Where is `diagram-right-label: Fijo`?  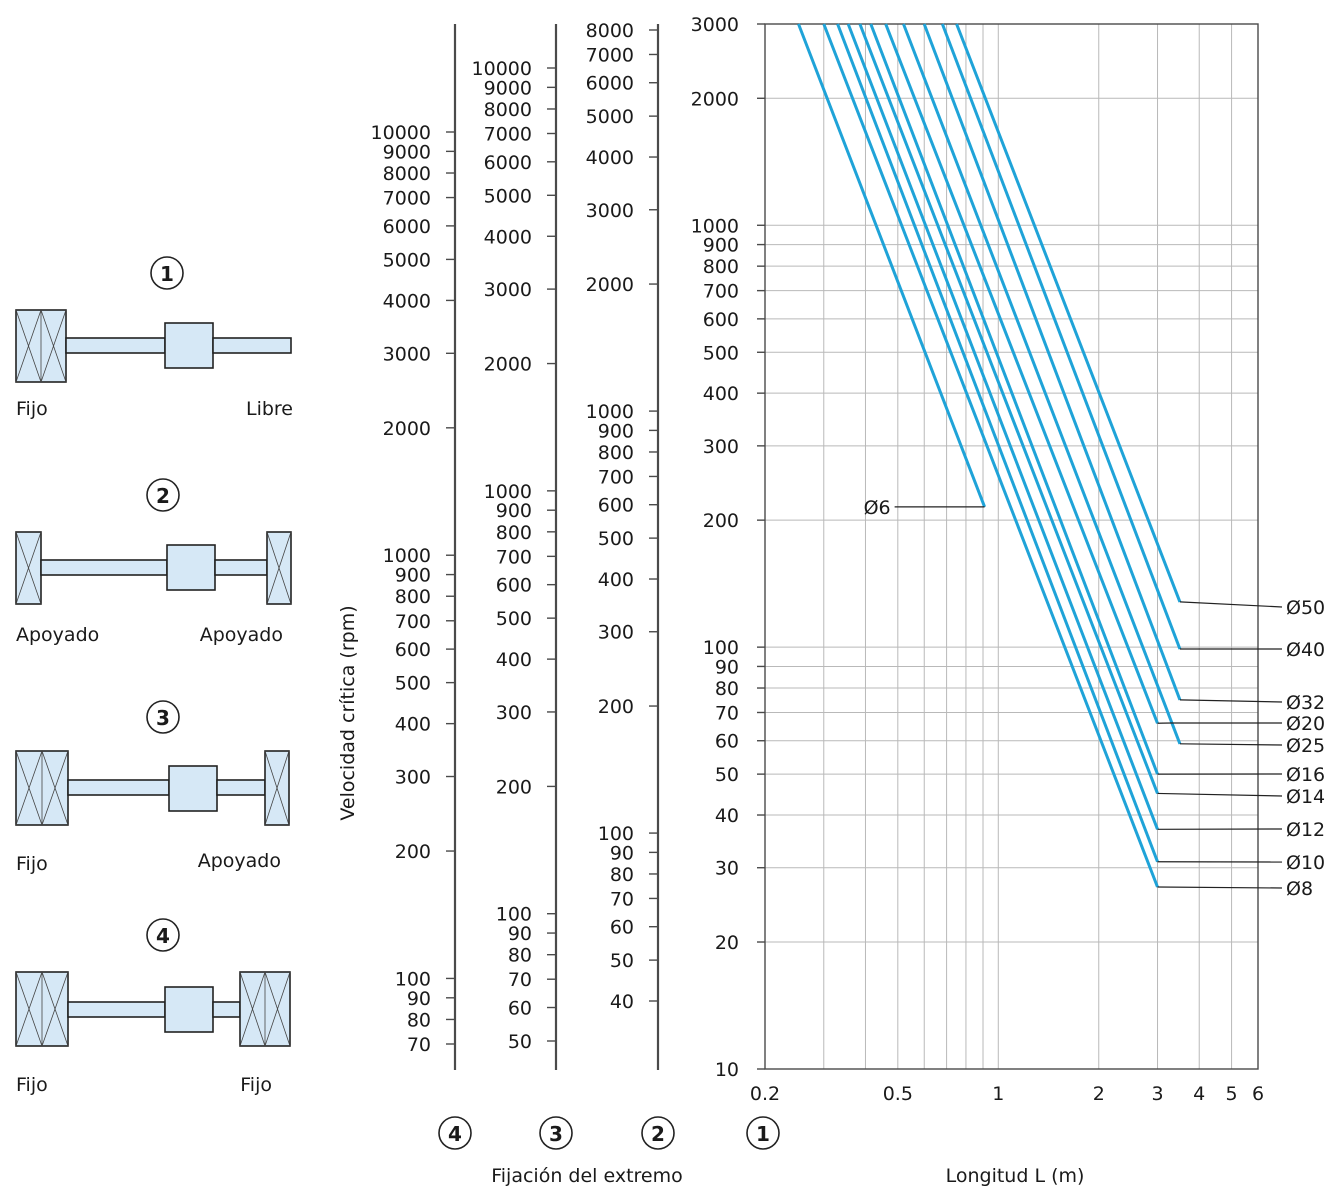 diagram-right-label: Fijo is located at coordinates (256, 1085).